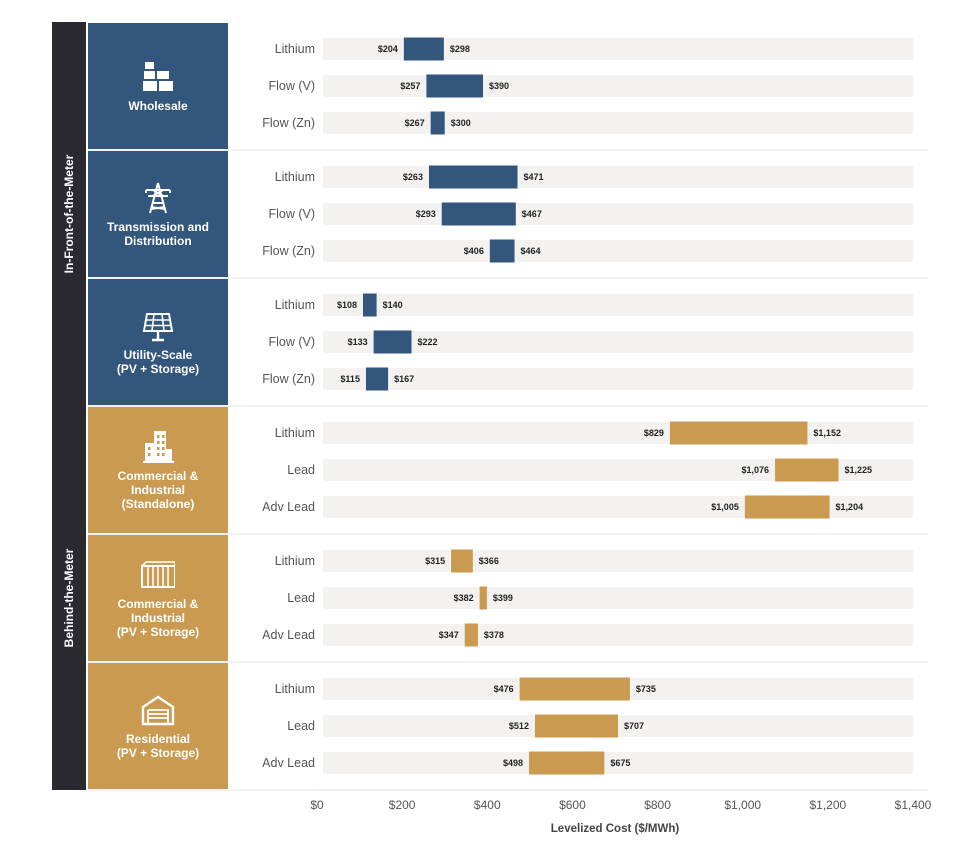 This screenshot has width=956, height=860. I want to click on high-value-label: $378, so click(493, 635).